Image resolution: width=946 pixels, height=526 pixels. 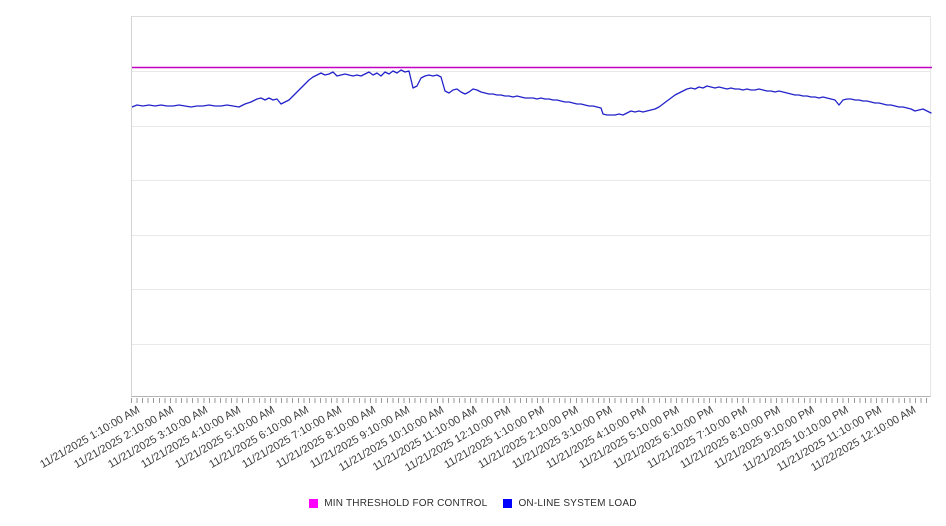 I want to click on system-load-line, so click(x=532, y=92).